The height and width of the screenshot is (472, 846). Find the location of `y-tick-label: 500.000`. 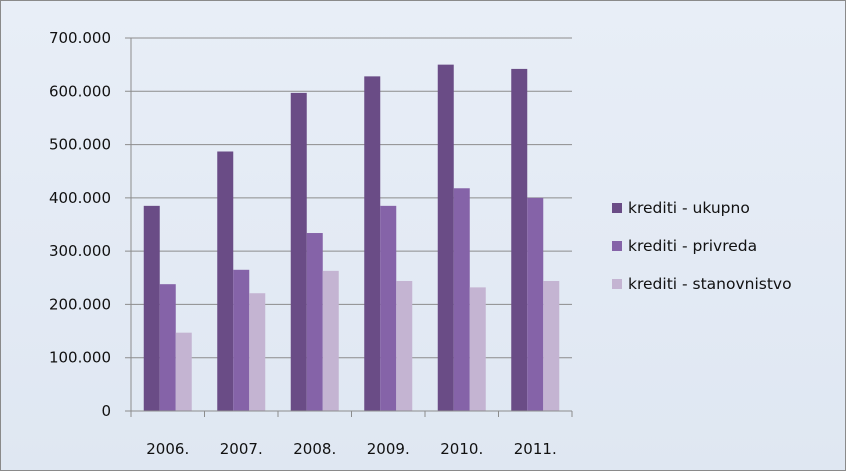

y-tick-label: 500.000 is located at coordinates (80, 145).